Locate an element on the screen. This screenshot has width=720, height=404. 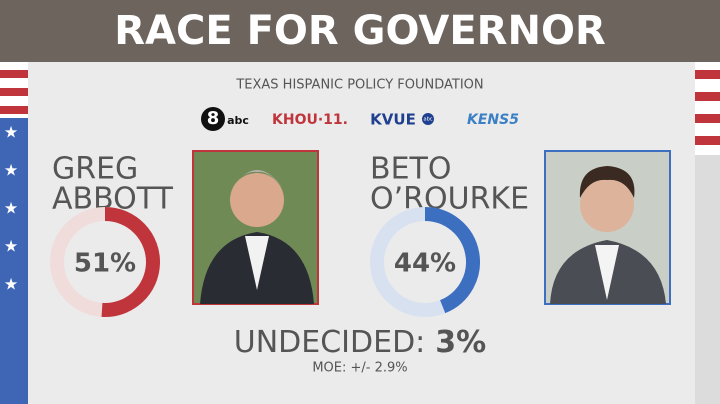
moe: MOE: +/- 2.9% is located at coordinates (359, 368).